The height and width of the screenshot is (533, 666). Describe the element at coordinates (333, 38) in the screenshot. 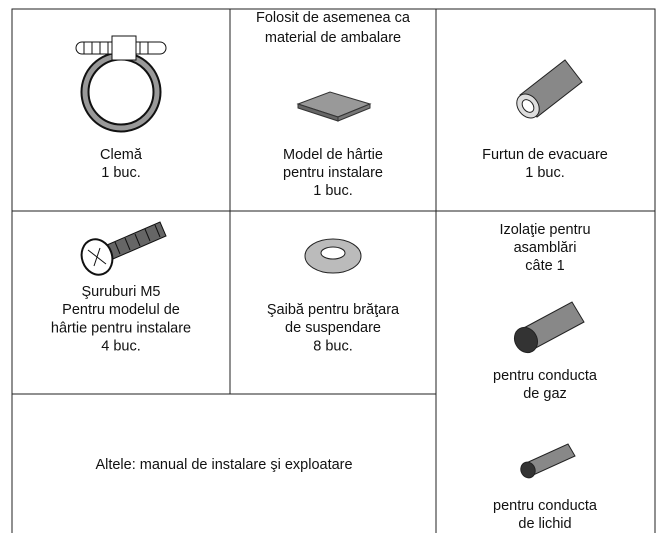

I see `cell-text: material de ambalare` at that location.